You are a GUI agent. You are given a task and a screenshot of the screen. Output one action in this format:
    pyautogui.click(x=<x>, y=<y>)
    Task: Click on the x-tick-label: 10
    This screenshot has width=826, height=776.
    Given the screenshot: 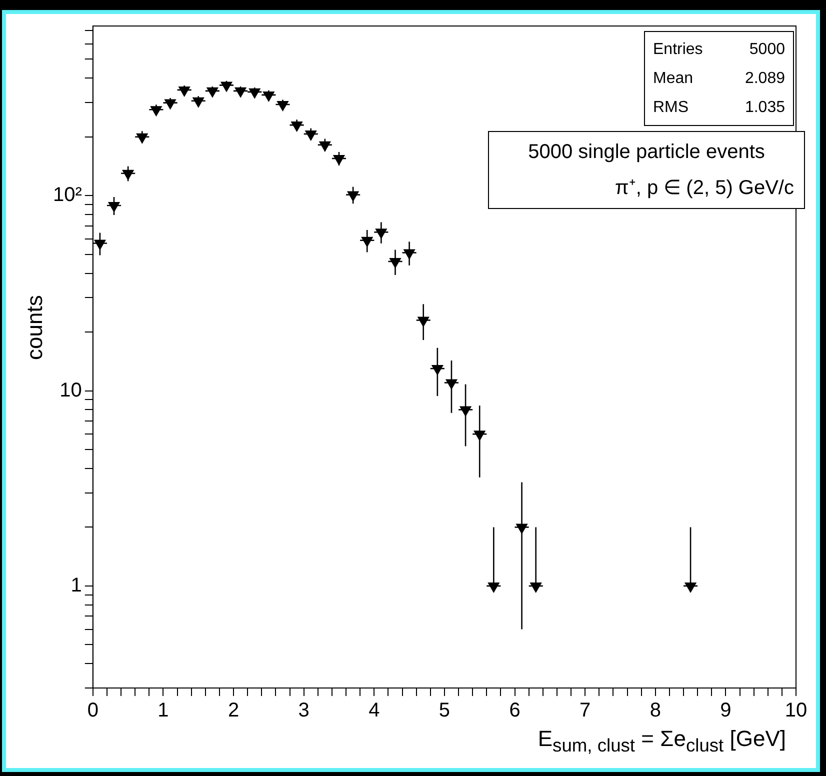 What is the action you would take?
    pyautogui.click(x=796, y=711)
    